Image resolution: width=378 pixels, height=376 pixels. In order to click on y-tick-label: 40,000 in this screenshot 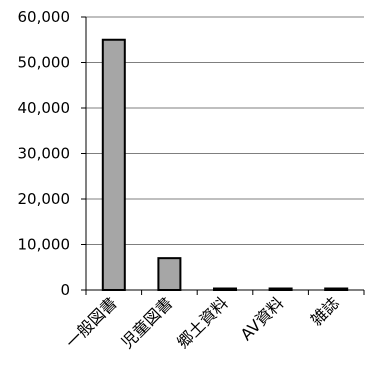, I will do `click(44, 108)`.